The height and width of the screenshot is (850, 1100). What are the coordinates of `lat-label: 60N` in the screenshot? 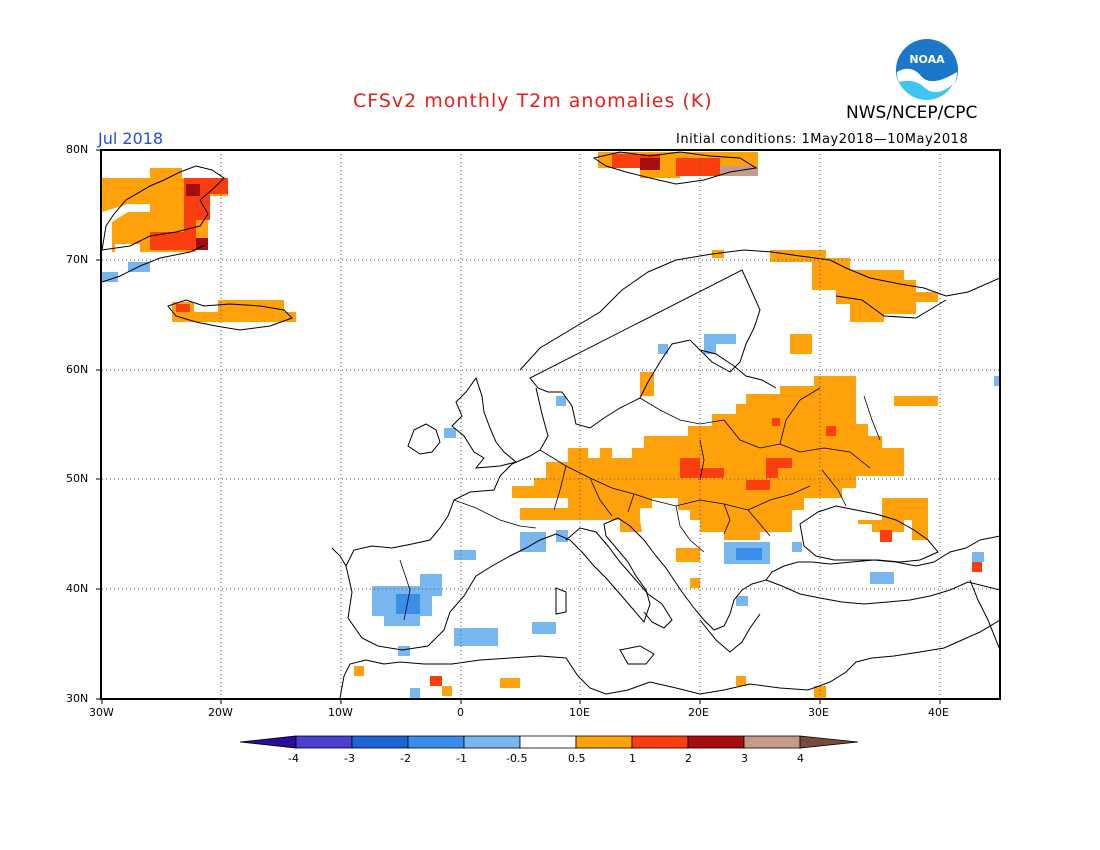 It's located at (77, 369).